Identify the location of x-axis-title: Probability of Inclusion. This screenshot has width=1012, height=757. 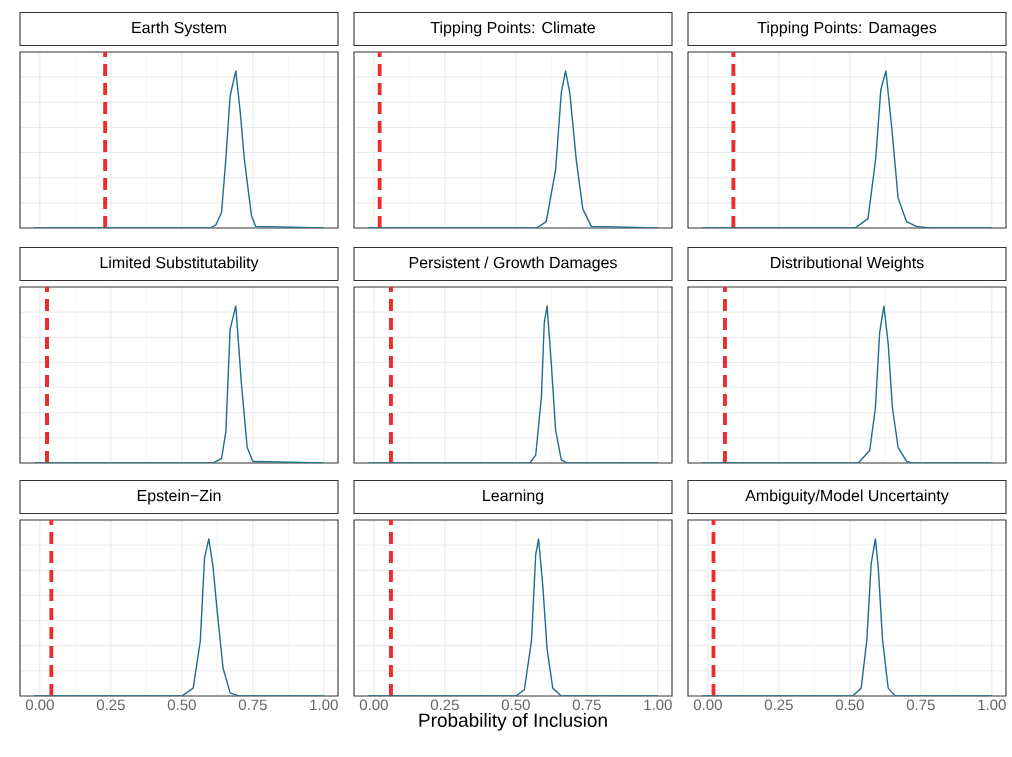
(513, 722).